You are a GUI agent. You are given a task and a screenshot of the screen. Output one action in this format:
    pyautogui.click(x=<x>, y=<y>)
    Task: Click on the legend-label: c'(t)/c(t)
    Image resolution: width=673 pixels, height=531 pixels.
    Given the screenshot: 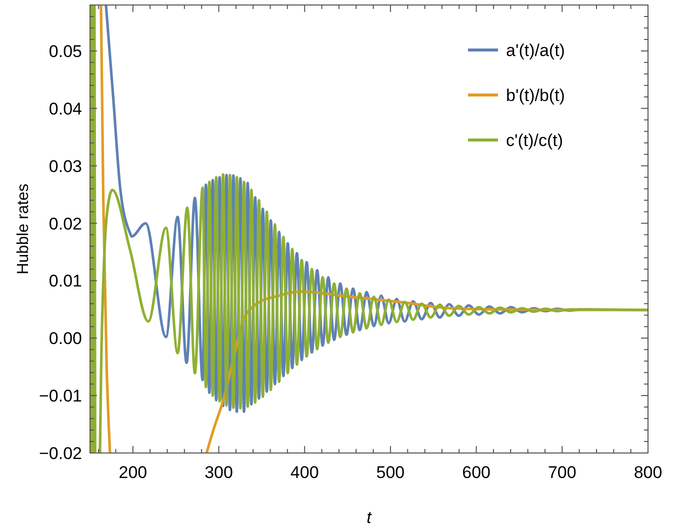 What is the action you would take?
    pyautogui.click(x=535, y=140)
    